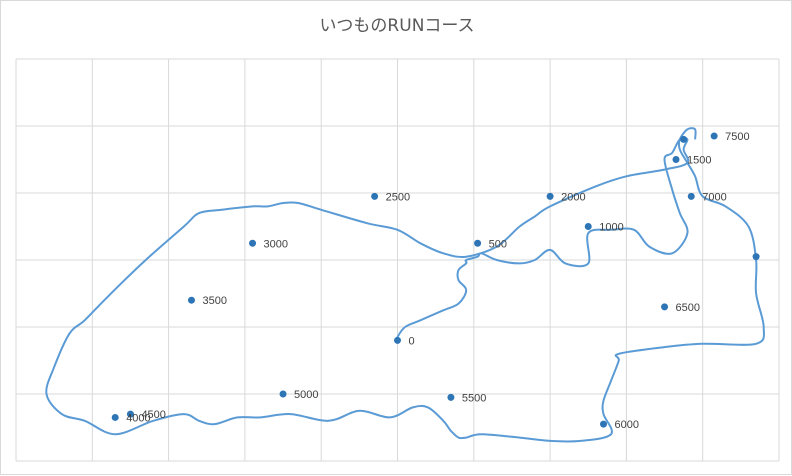  I want to click on distance-label: 3500, so click(214, 301).